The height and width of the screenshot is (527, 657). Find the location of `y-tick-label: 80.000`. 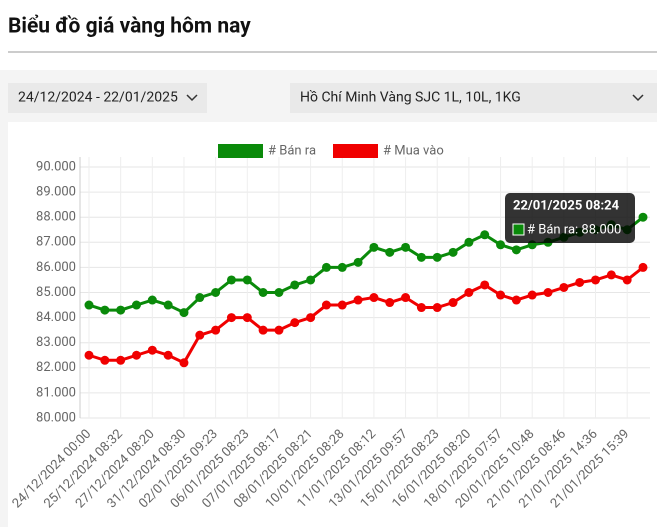

y-tick-label: 80.000 is located at coordinates (56, 417).